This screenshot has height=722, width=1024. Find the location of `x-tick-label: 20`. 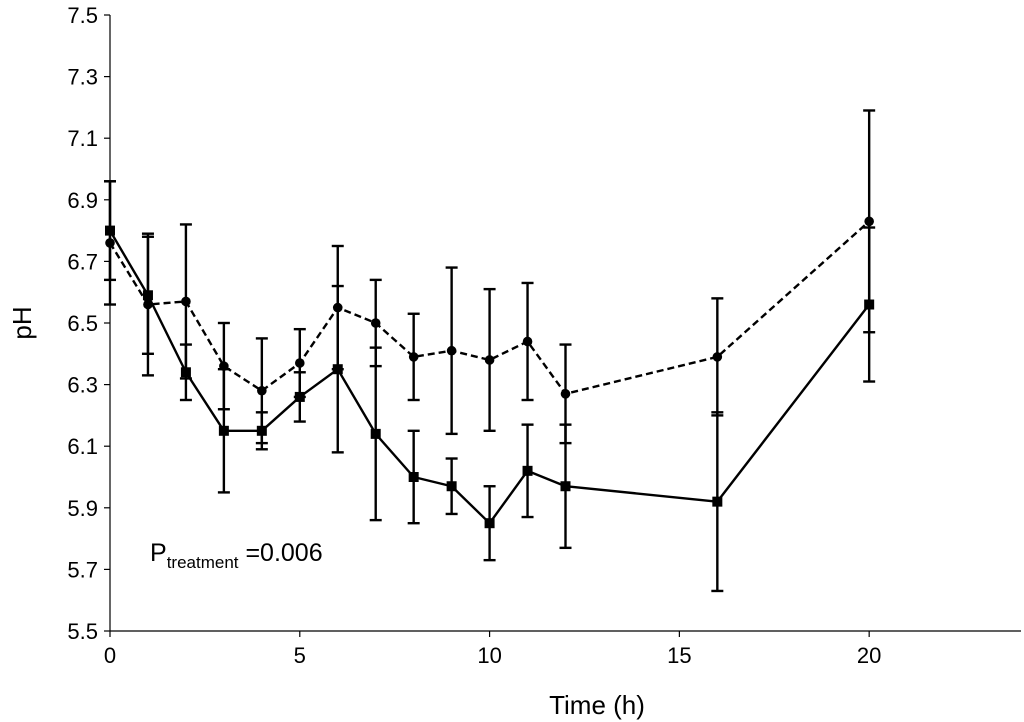

x-tick-label: 20 is located at coordinates (869, 655).